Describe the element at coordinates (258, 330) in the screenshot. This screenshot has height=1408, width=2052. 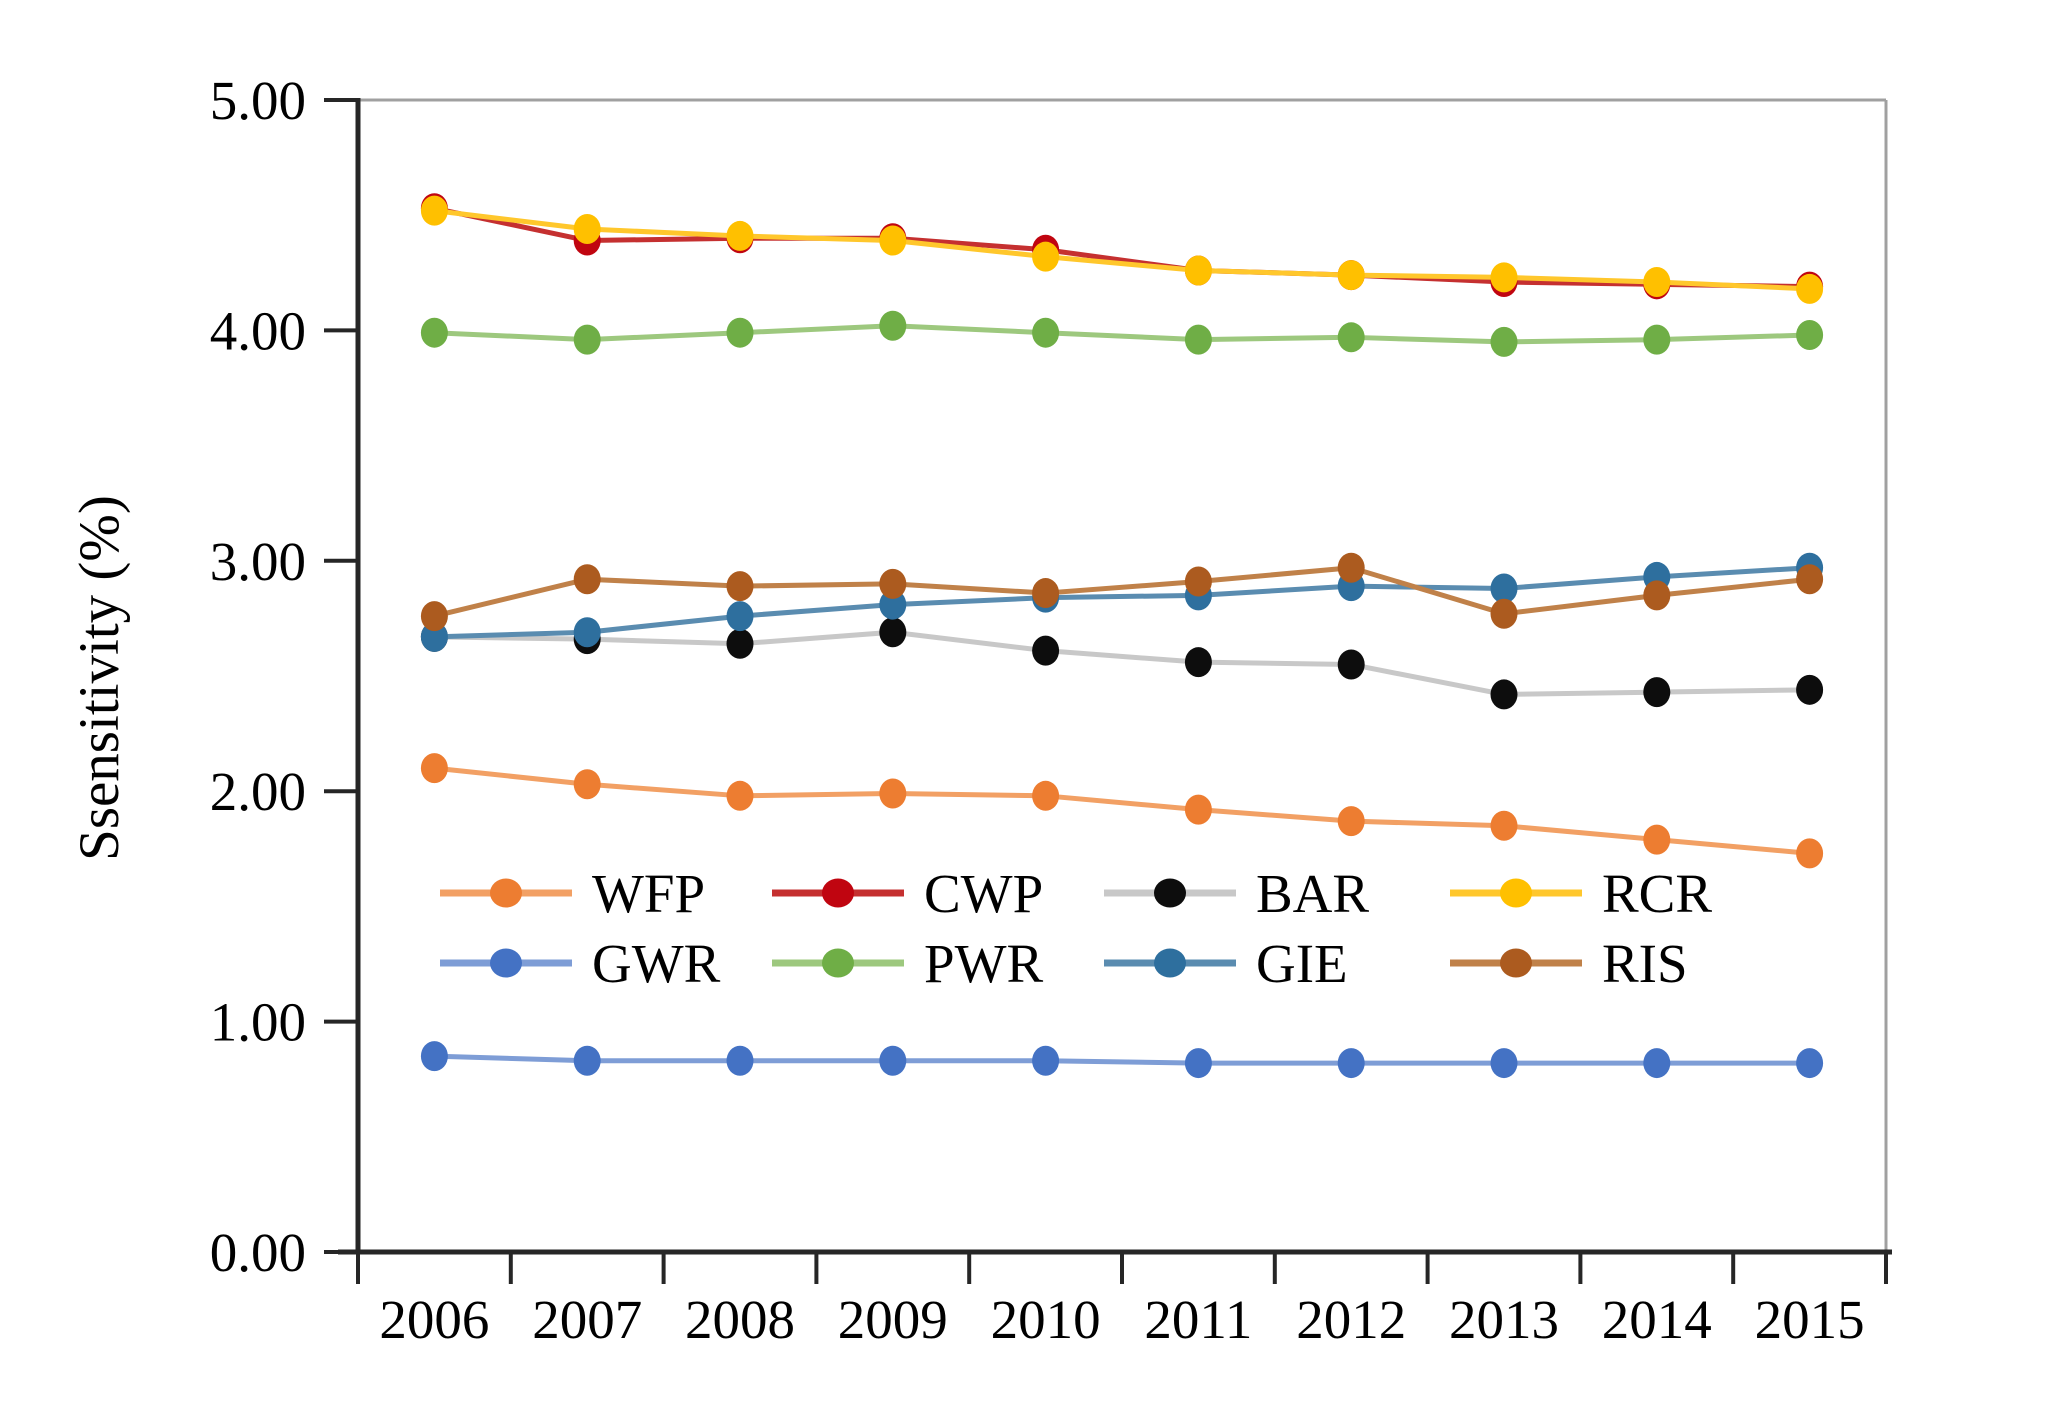
I see `y-tick-label: 4.00` at that location.